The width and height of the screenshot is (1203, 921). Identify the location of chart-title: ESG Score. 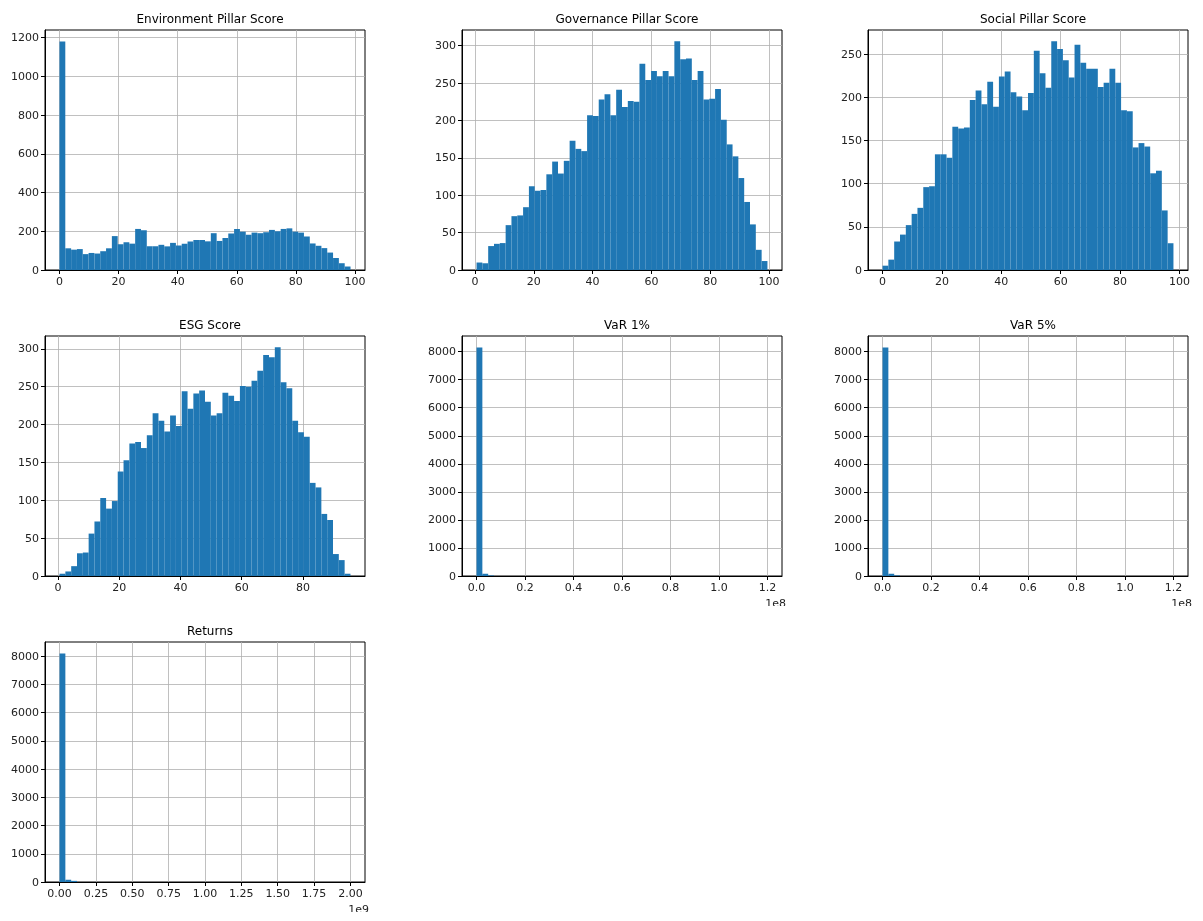
(210, 325).